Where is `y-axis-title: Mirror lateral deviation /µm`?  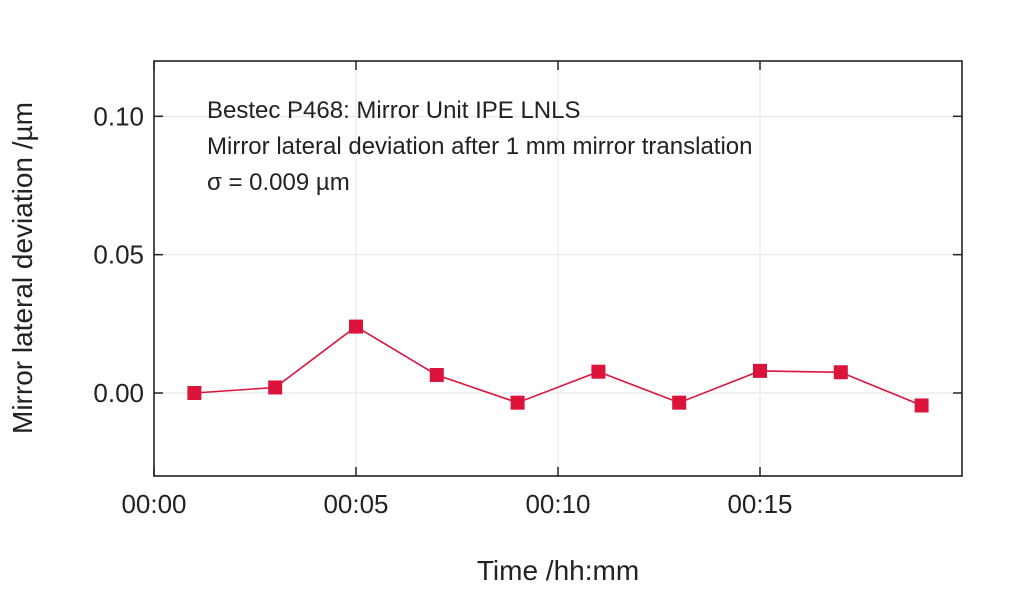 y-axis-title: Mirror lateral deviation /µm is located at coordinates (22, 268).